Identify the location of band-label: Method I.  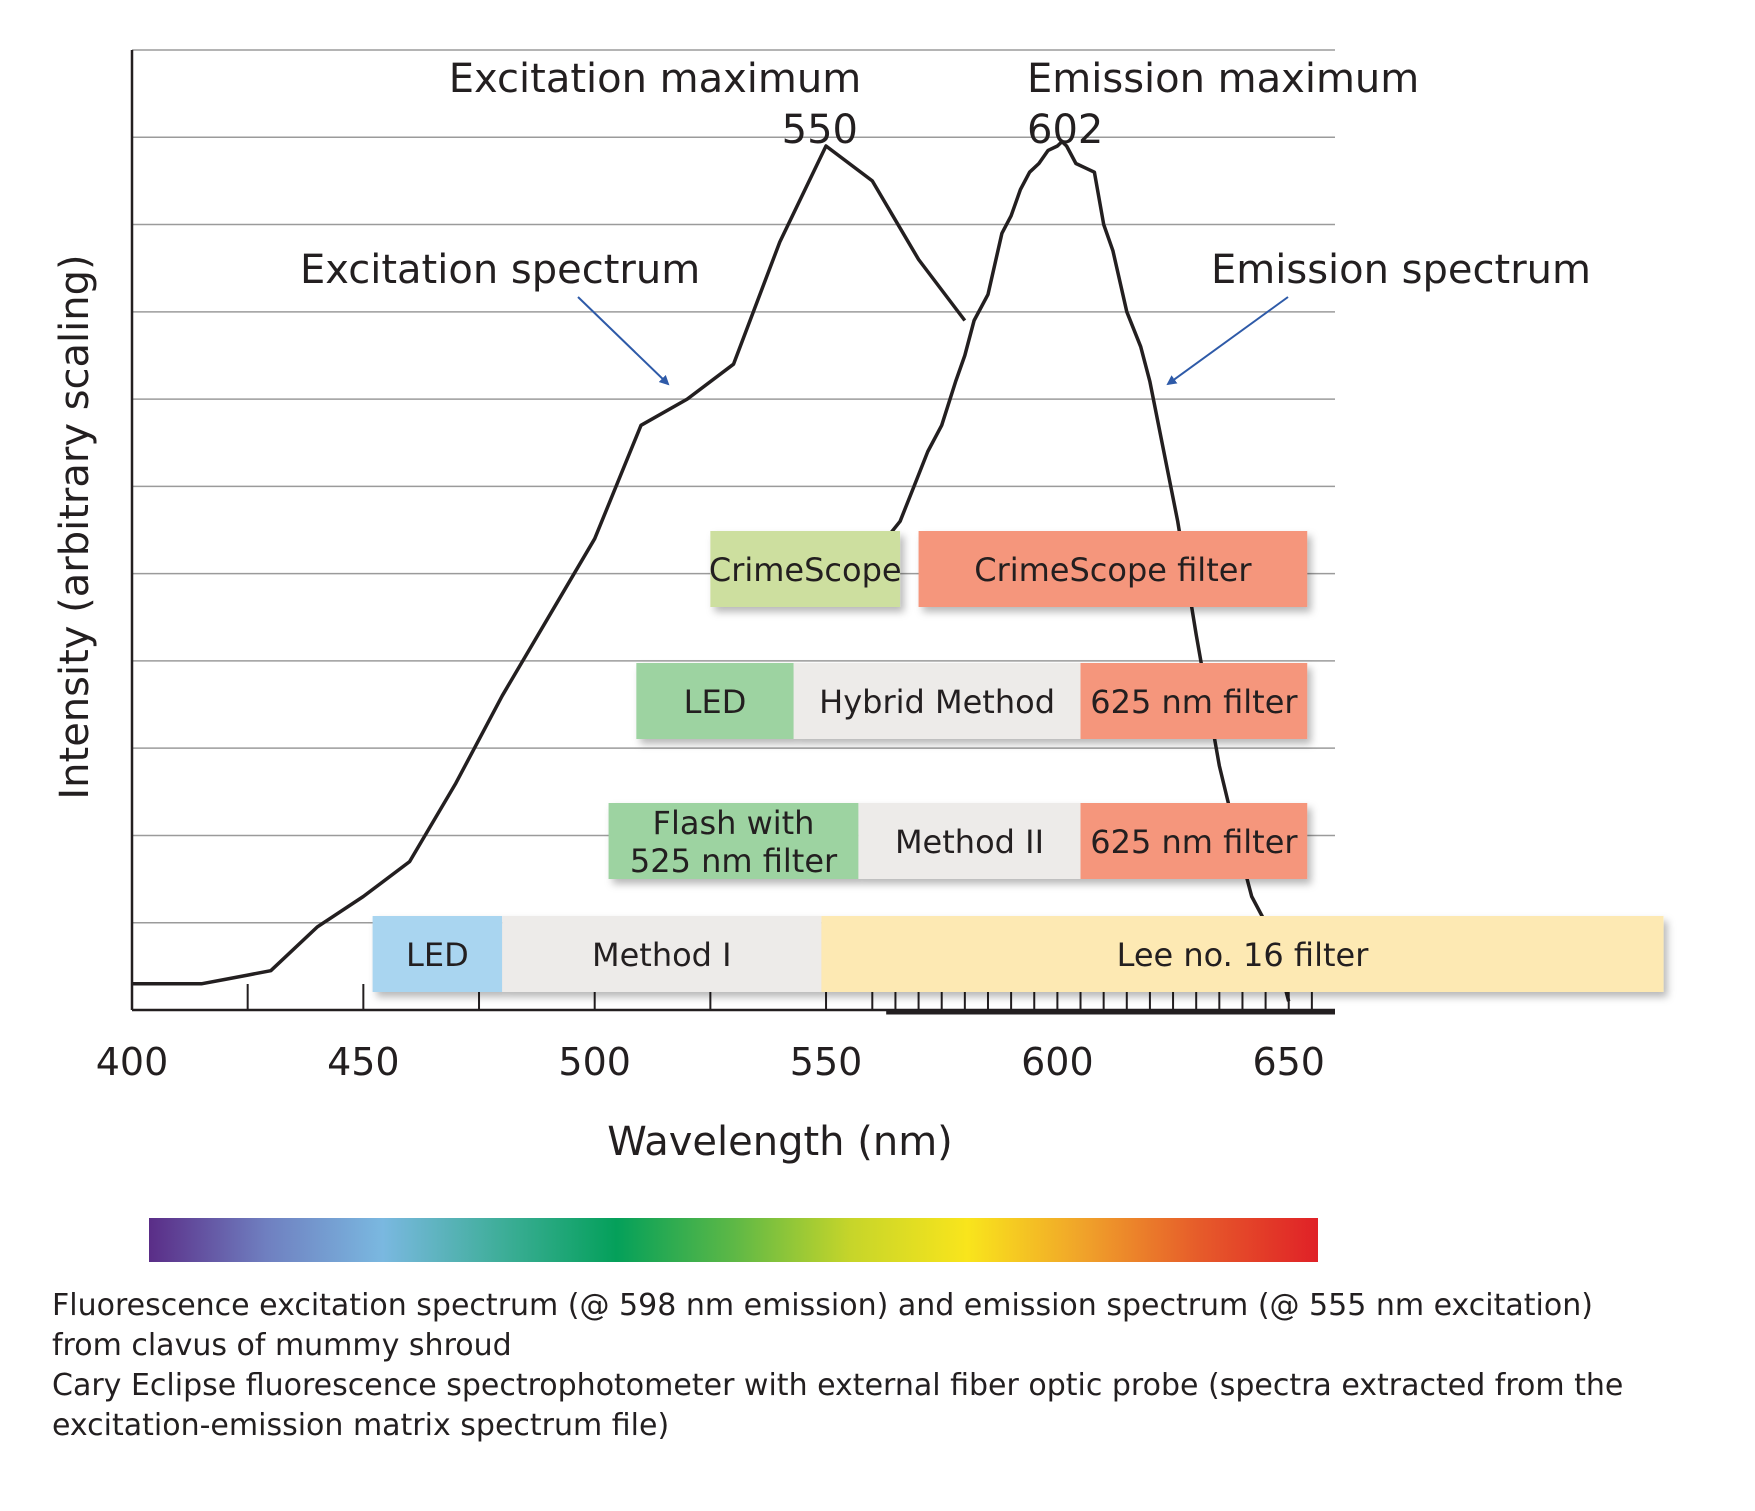
(662, 955).